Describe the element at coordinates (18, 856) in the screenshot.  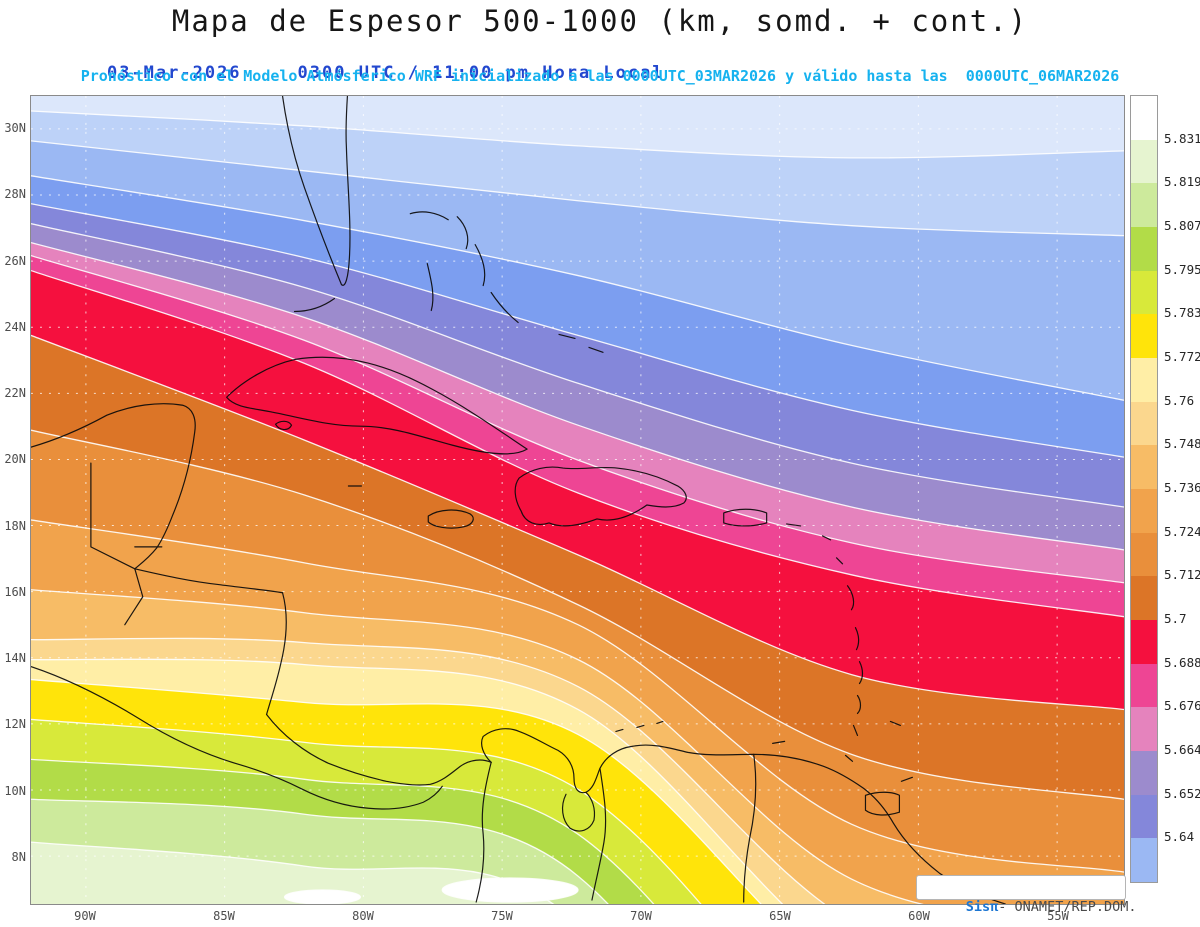
I see `lat-tick-label: 8N` at that location.